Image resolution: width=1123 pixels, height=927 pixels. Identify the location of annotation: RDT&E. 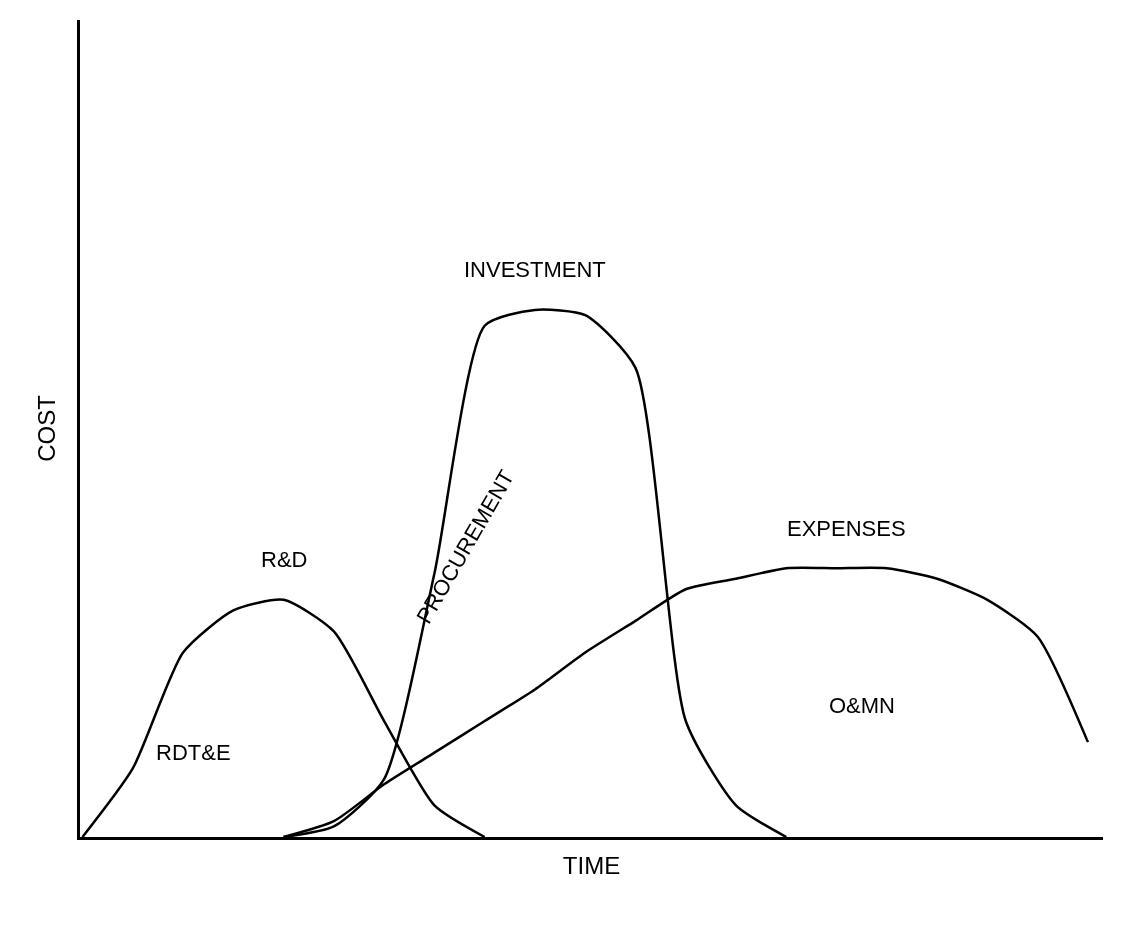
(193, 752).